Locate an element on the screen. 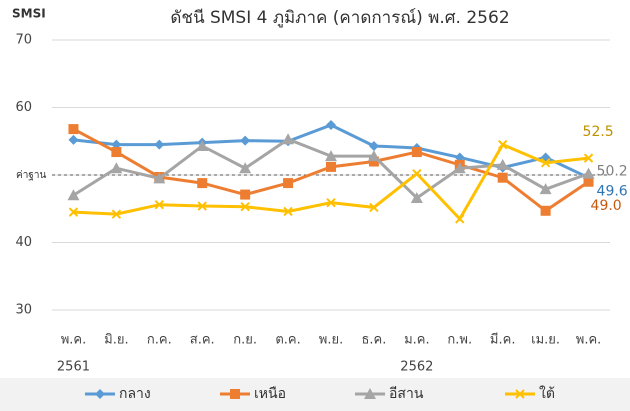 Image resolution: width=630 pixels, height=411 pixels. data-label: 50.2 is located at coordinates (612, 172).